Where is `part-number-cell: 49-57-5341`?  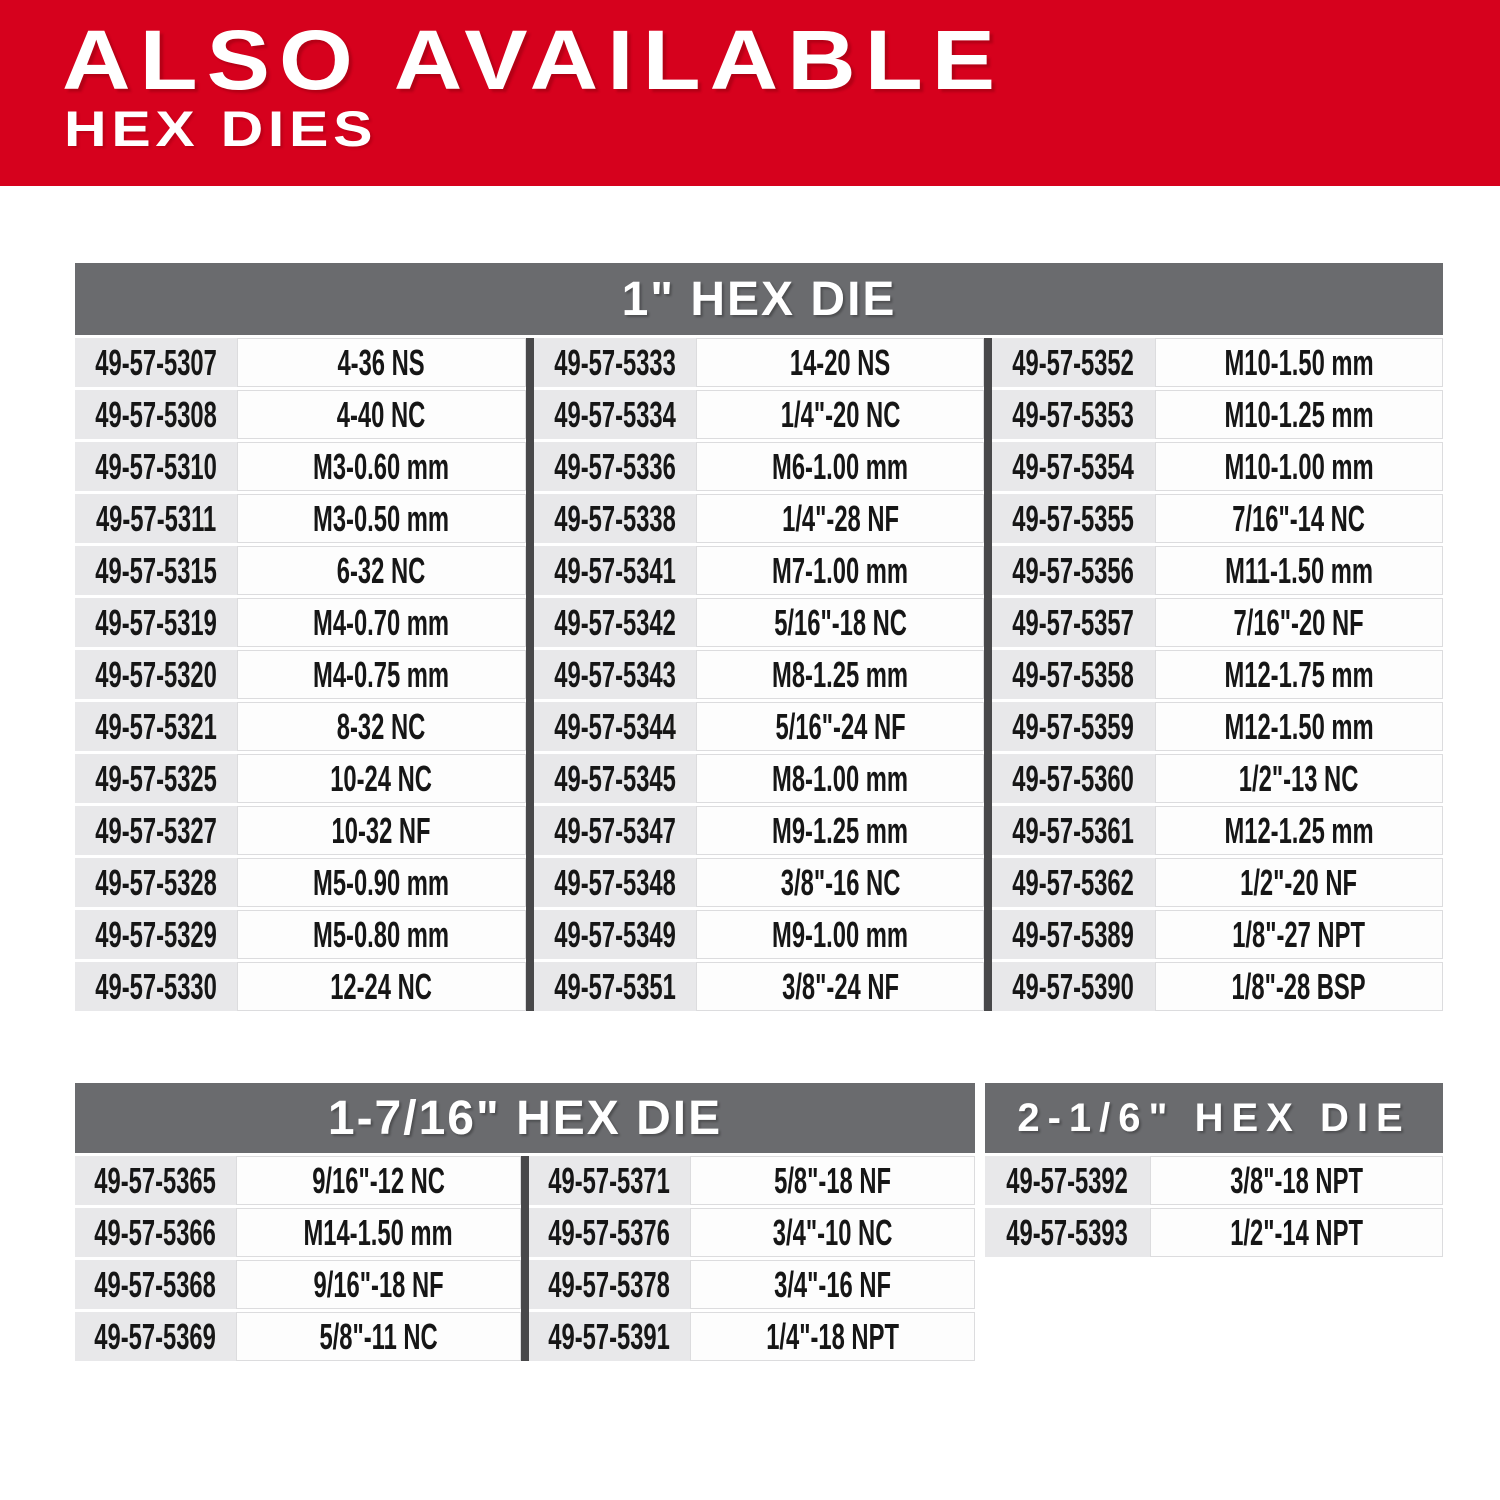 part-number-cell: 49-57-5341 is located at coordinates (614, 570).